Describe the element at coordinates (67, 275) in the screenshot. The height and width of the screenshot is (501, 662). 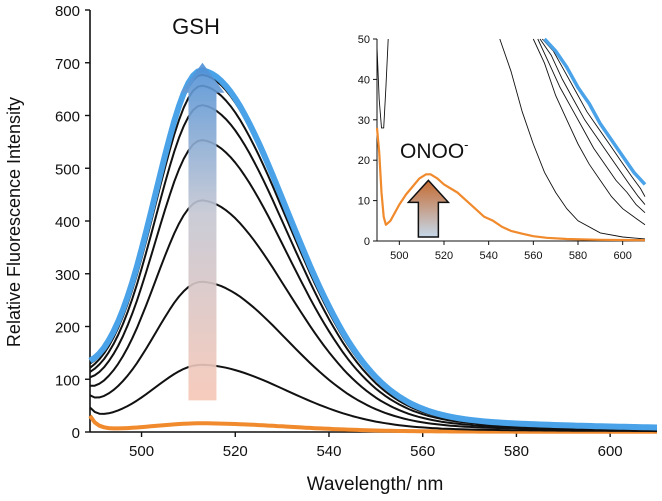
I see `main-y-tick-label: 300` at that location.